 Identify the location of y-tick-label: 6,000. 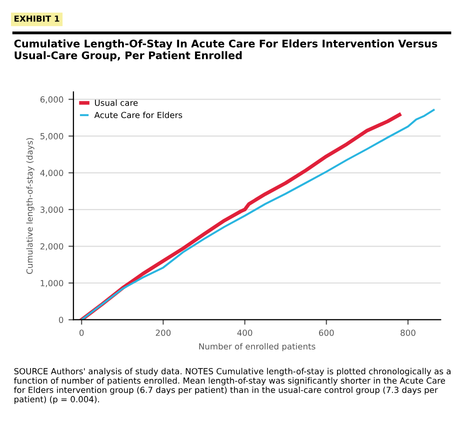
(52, 100).